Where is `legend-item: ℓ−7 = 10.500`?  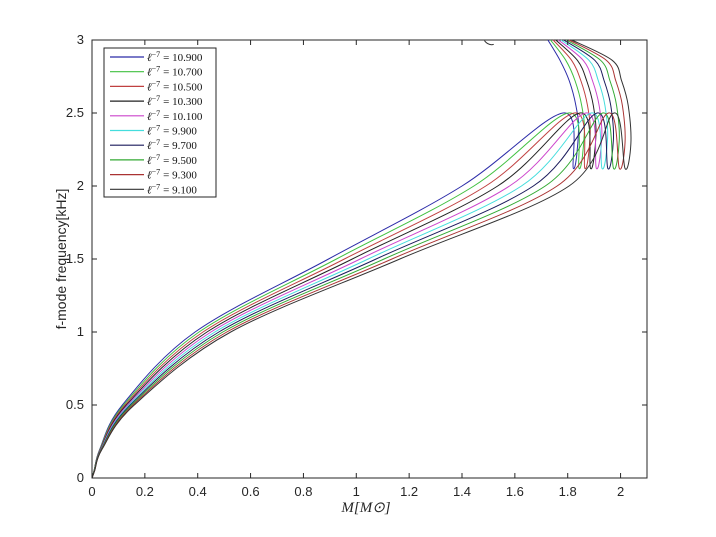 legend-item: ℓ−7 = 10.500 is located at coordinates (156, 86).